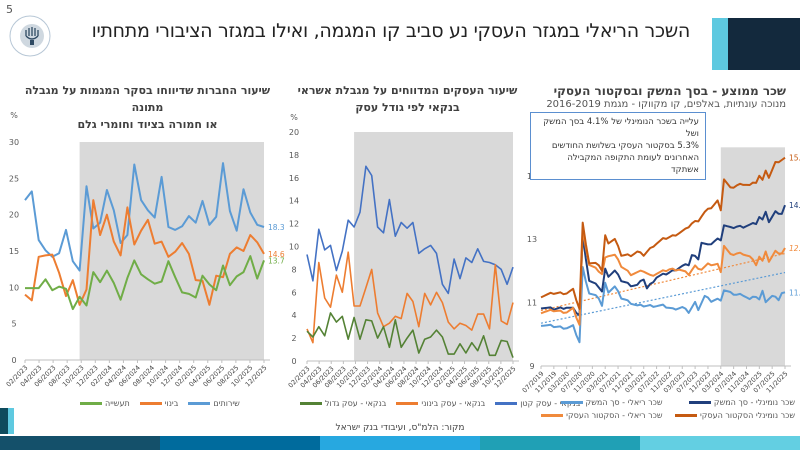 The width and height of the screenshot is (800, 450). I want to click on legend-label: שכר ריאלי - הסקטור העסקי, so click(614, 415).